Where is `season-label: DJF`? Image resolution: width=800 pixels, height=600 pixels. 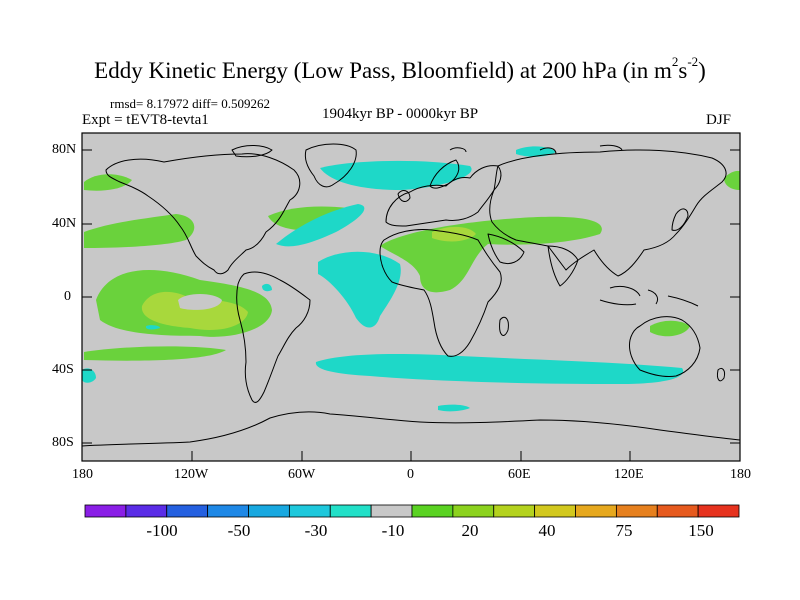
season-label: DJF is located at coordinates (719, 120).